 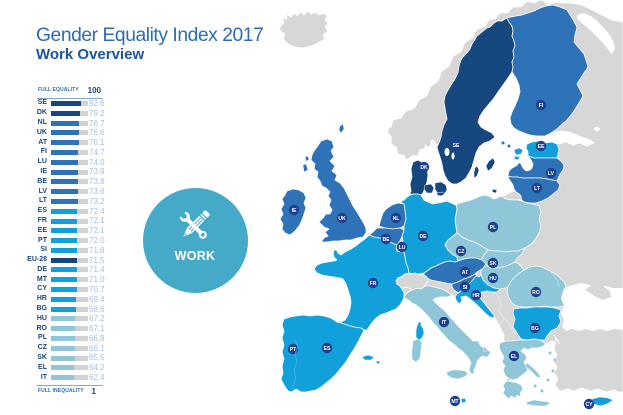 What do you see at coordinates (327, 349) in the screenshot?
I see `svg-text: ES` at bounding box center [327, 349].